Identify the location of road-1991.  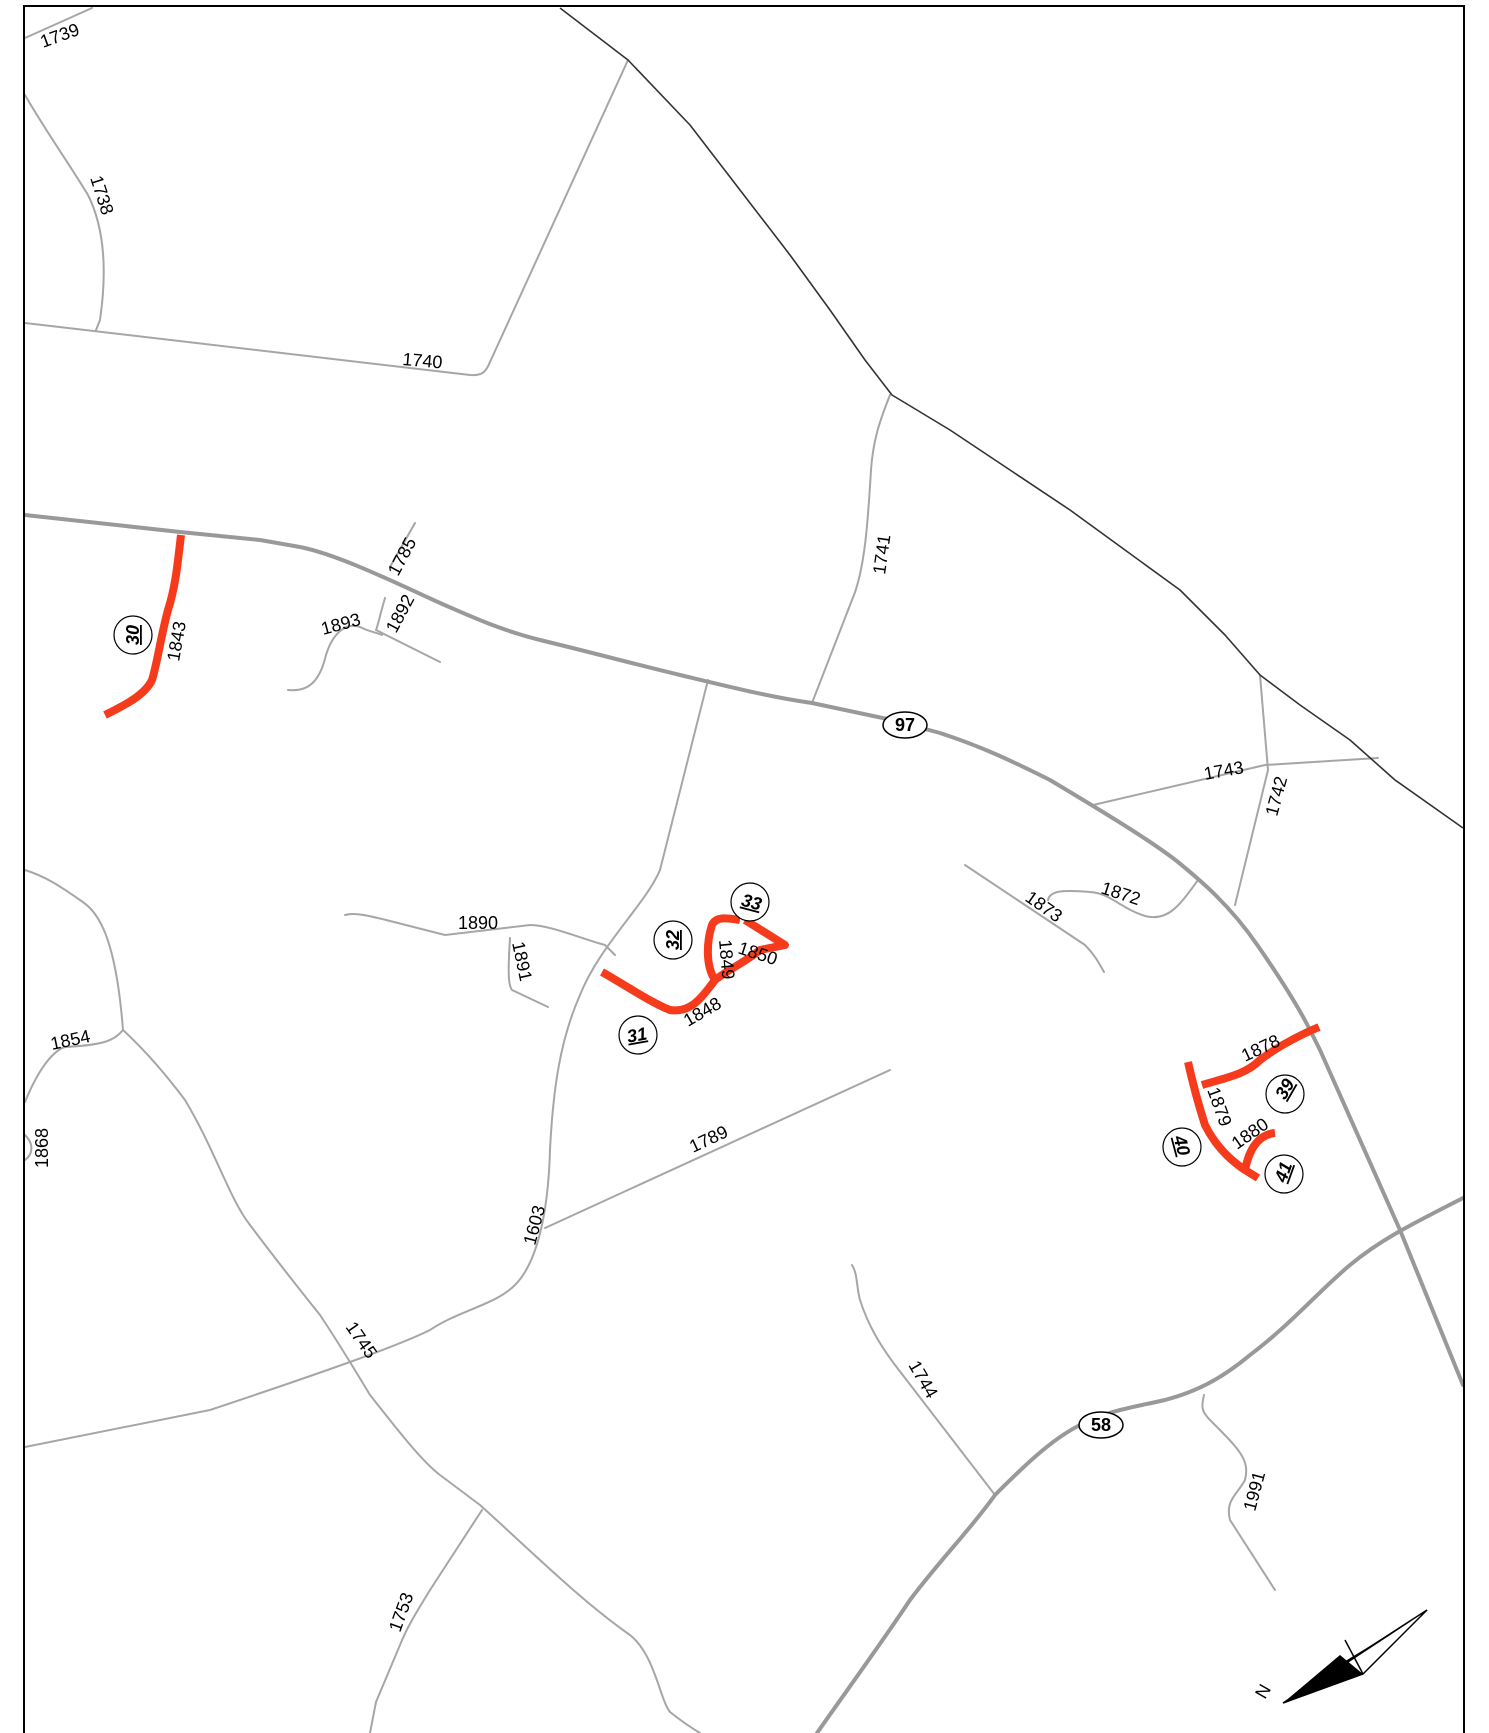
(1238, 1492).